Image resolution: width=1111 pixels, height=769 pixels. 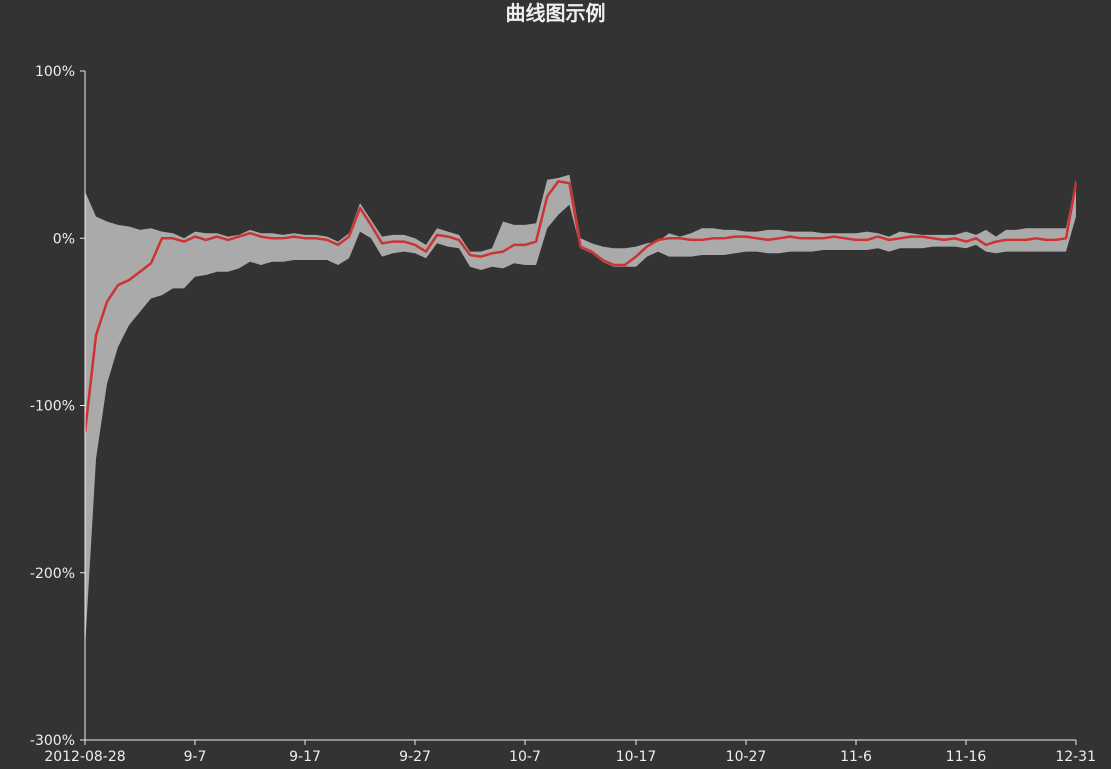 What do you see at coordinates (555, 13) in the screenshot?
I see `chart-title: 曲线图示例` at bounding box center [555, 13].